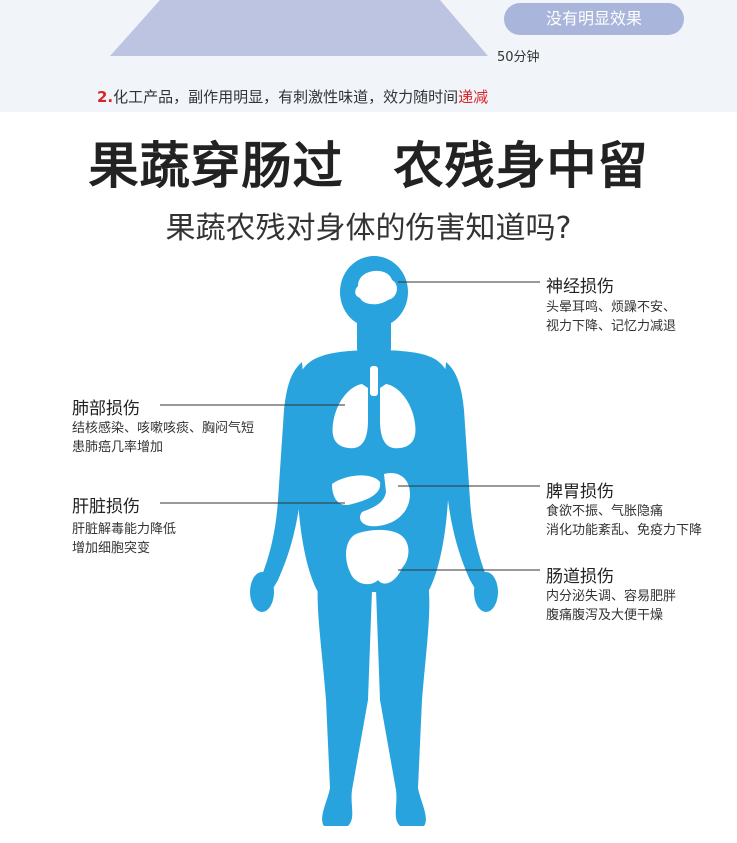 This screenshot has width=737, height=843. I want to click on left-lung-icon, so click(350, 416).